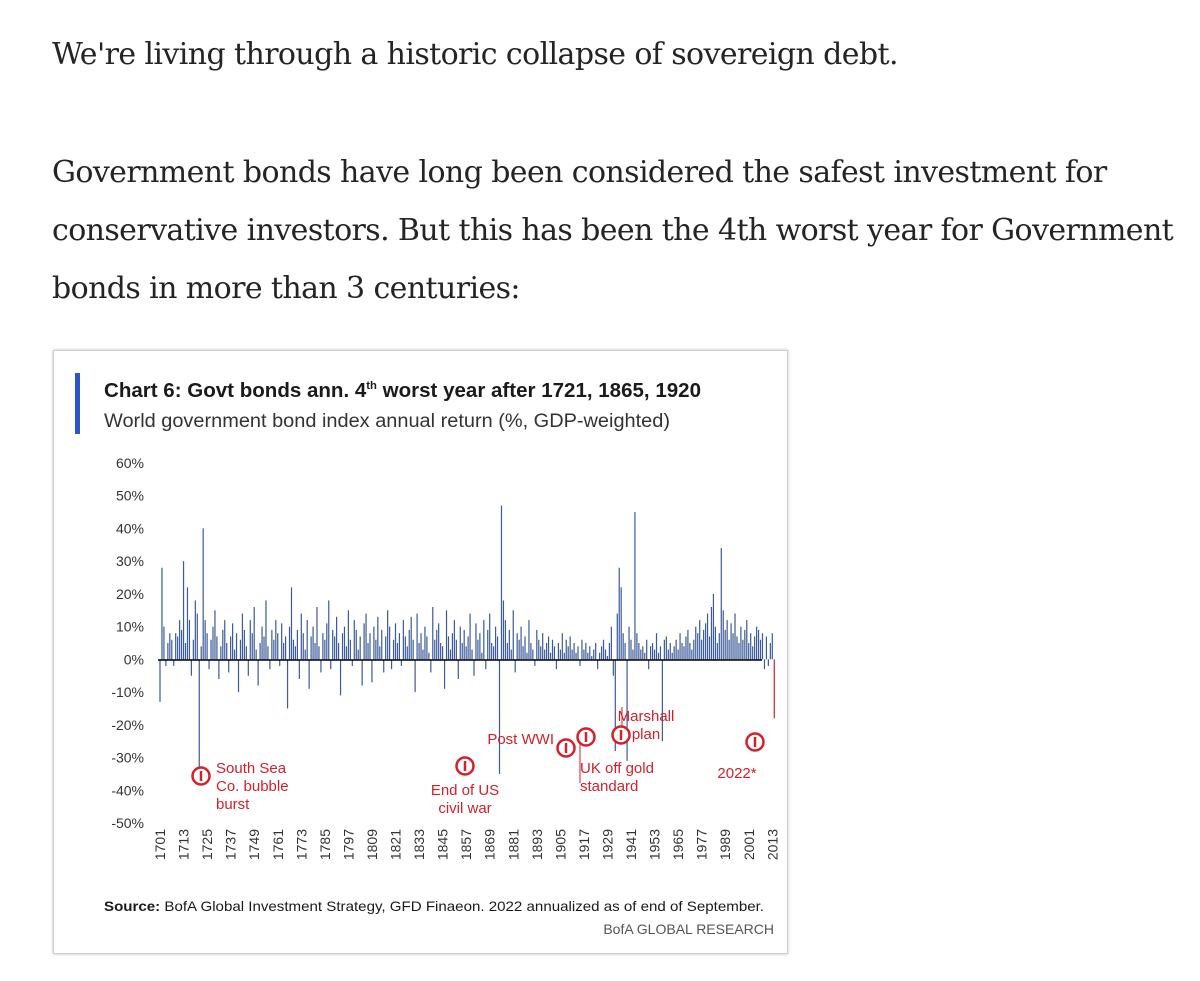  I want to click on y-axis: 60% 50% 40% 30% 20% 10% 0% -10% -20% -30% -40% -50%, so click(127, 643).